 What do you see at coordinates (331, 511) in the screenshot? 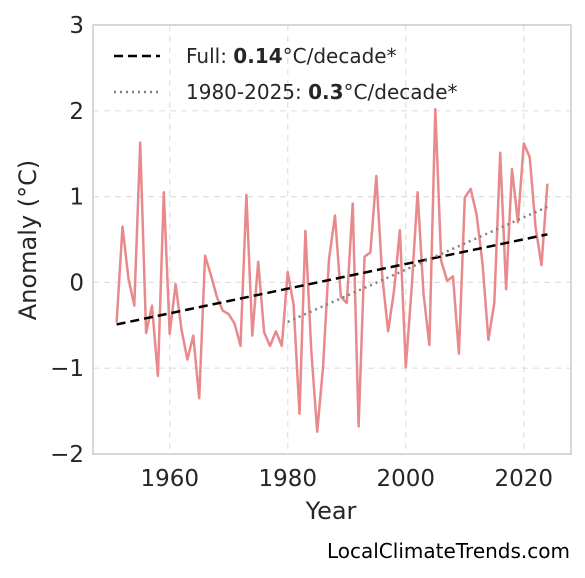
I see `x-axis-title: Year` at bounding box center [331, 511].